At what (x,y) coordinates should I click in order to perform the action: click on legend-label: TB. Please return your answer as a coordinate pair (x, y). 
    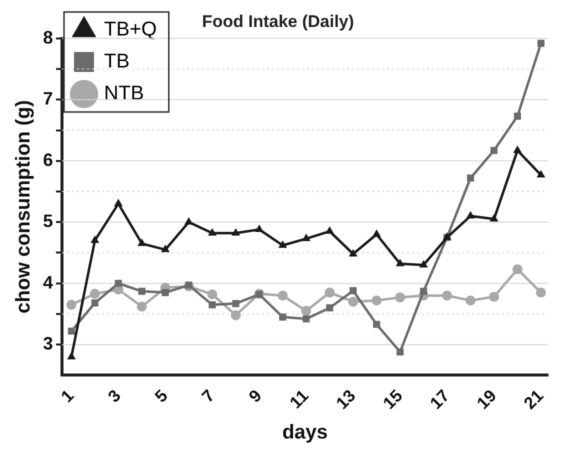
    Looking at the image, I should click on (117, 61).